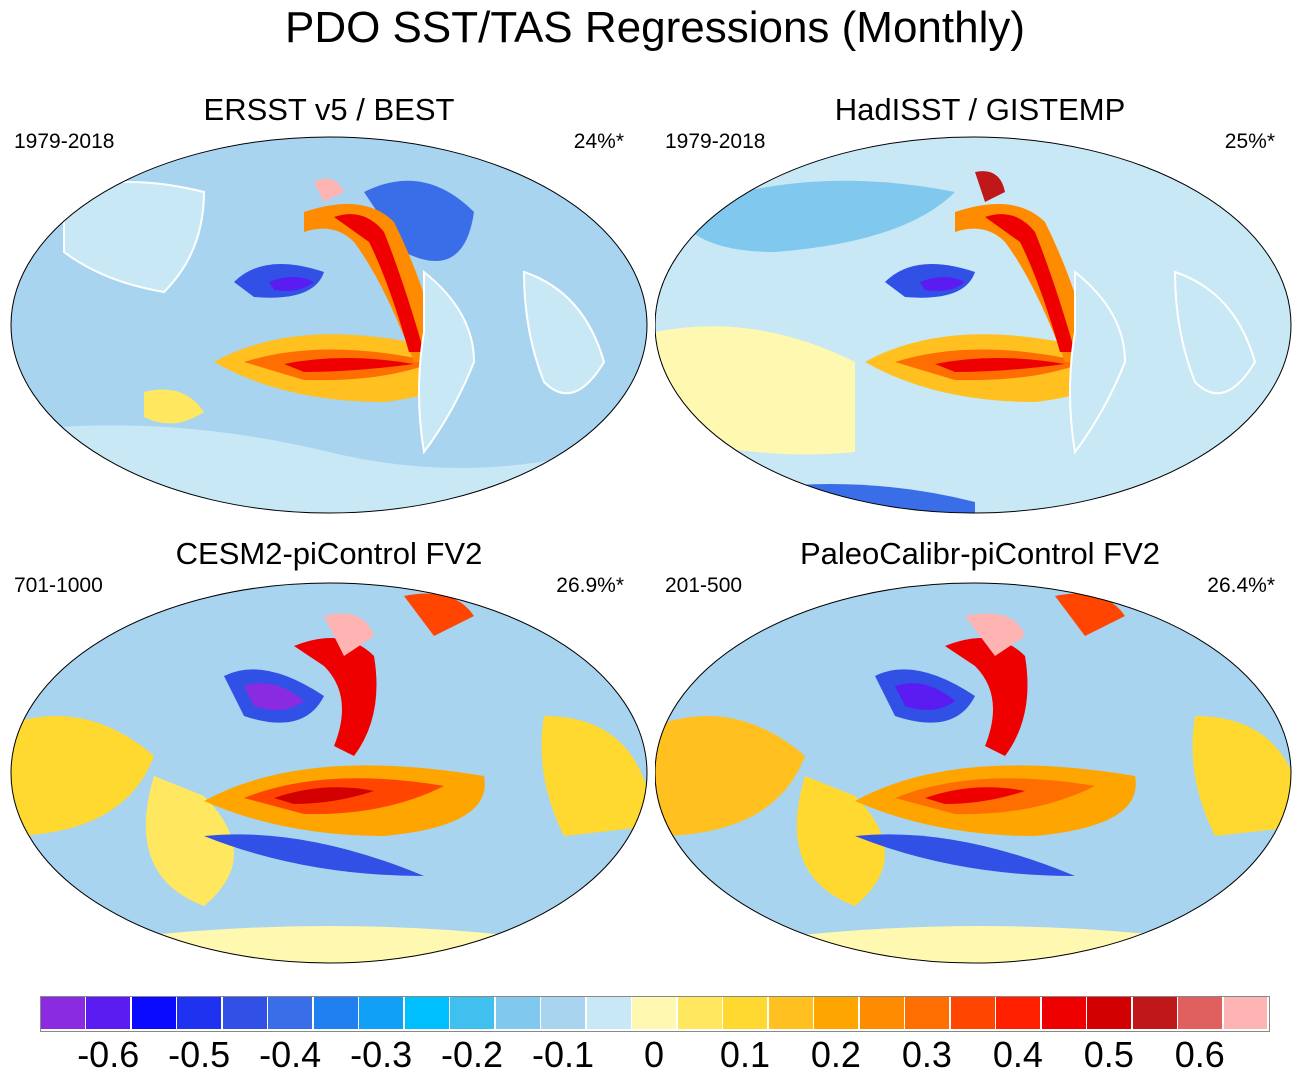 The width and height of the screenshot is (1310, 1079). I want to click on panel-variance-percent: 26.9%*, so click(590, 585).